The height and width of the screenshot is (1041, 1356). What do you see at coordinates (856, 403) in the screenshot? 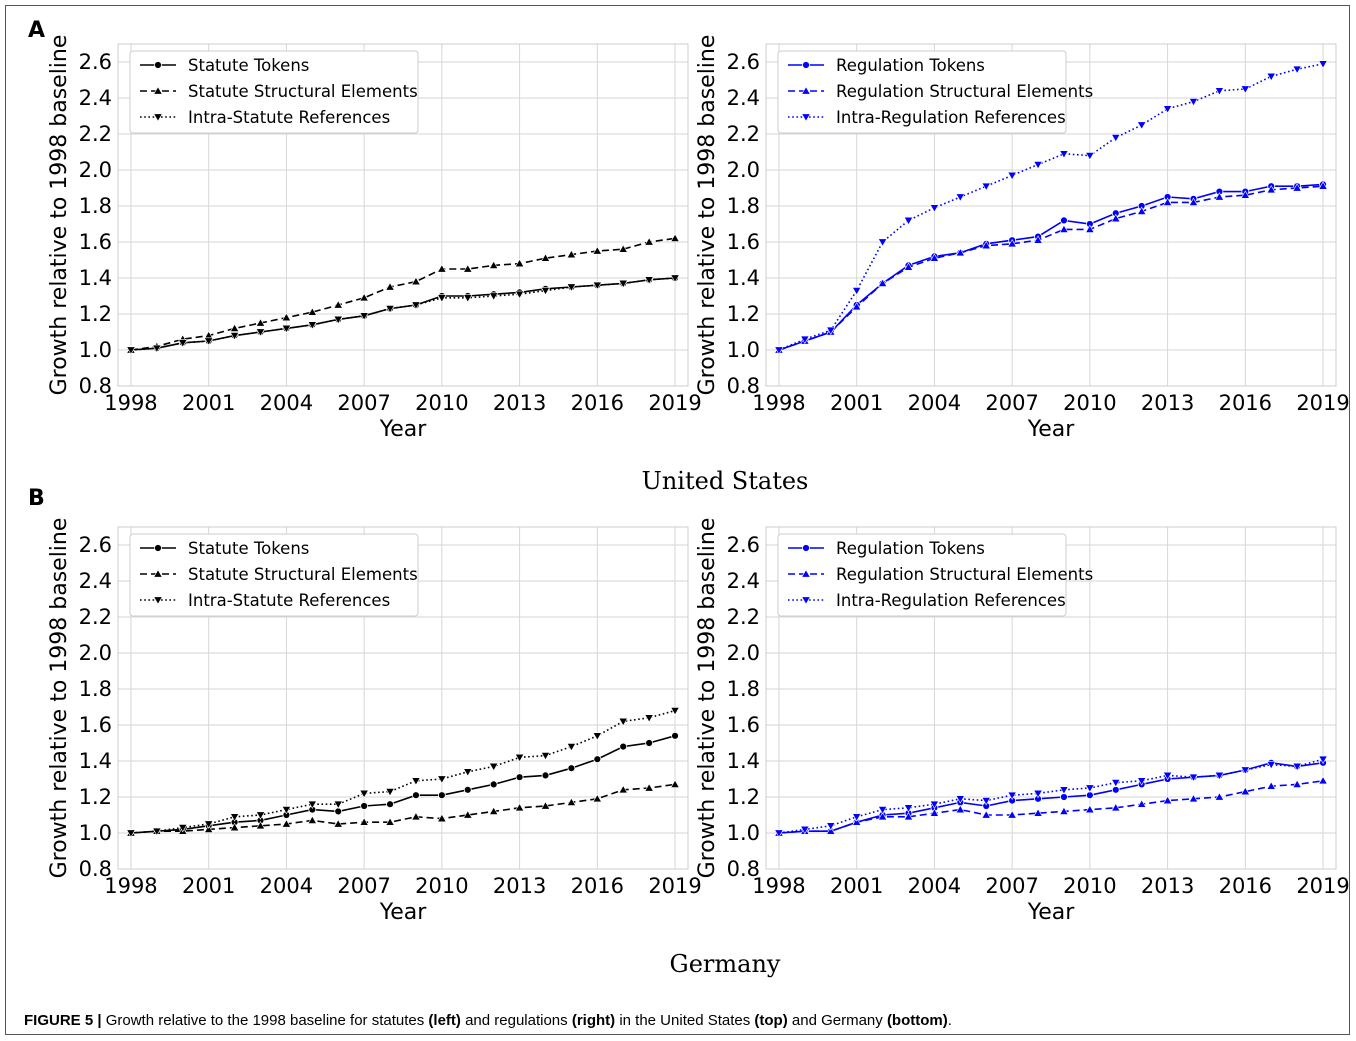
I see `x-tick-label: 2001` at bounding box center [856, 403].